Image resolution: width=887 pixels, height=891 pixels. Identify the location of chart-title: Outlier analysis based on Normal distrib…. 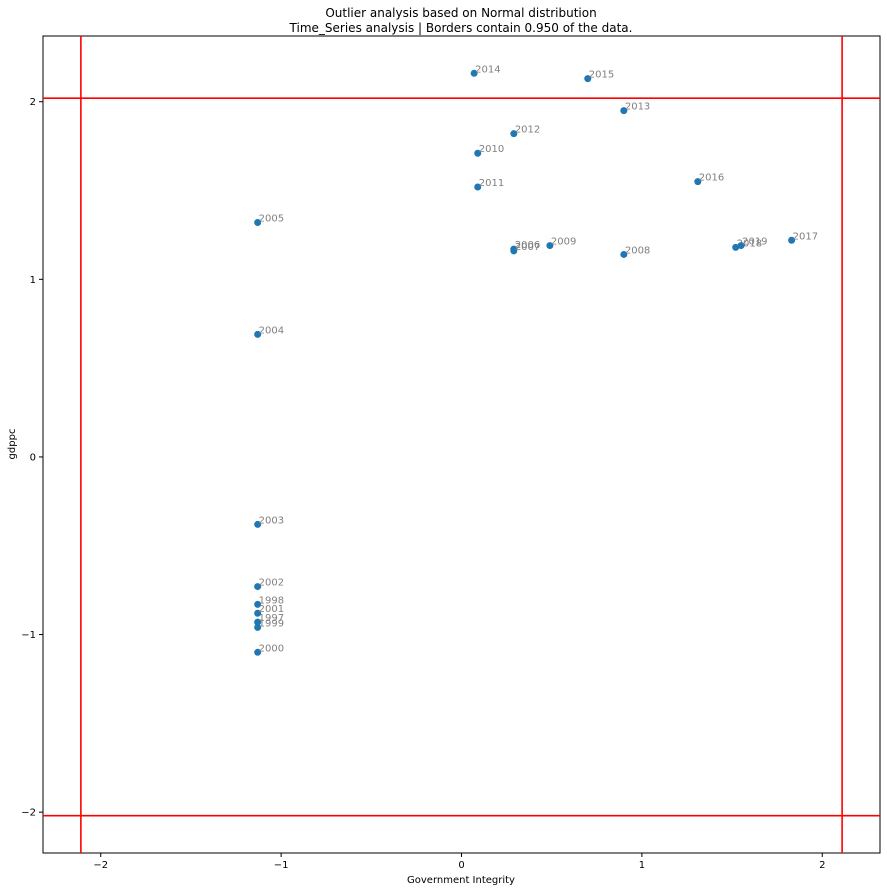
(460, 13).